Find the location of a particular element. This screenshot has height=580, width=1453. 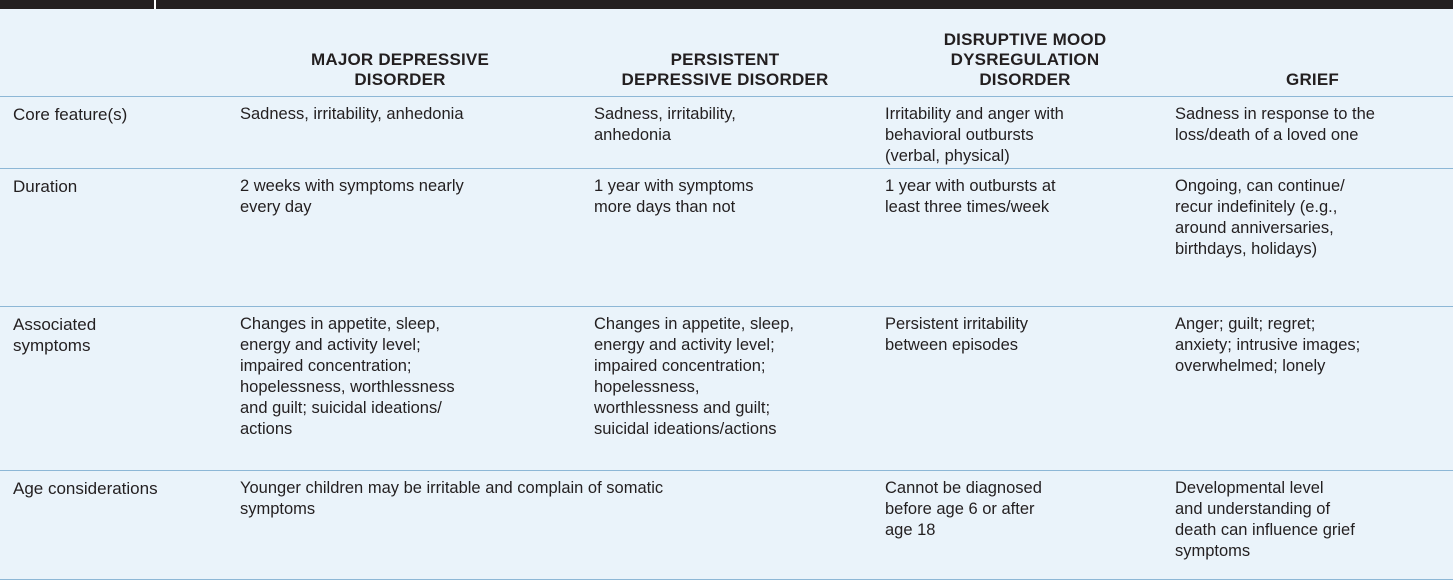

row-label-duration: Duration is located at coordinates (45, 186).